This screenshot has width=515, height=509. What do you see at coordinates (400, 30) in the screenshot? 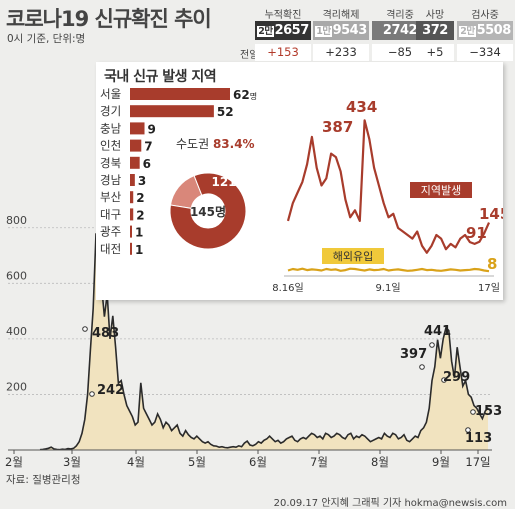
I see `stat-value: 2742` at bounding box center [400, 30].